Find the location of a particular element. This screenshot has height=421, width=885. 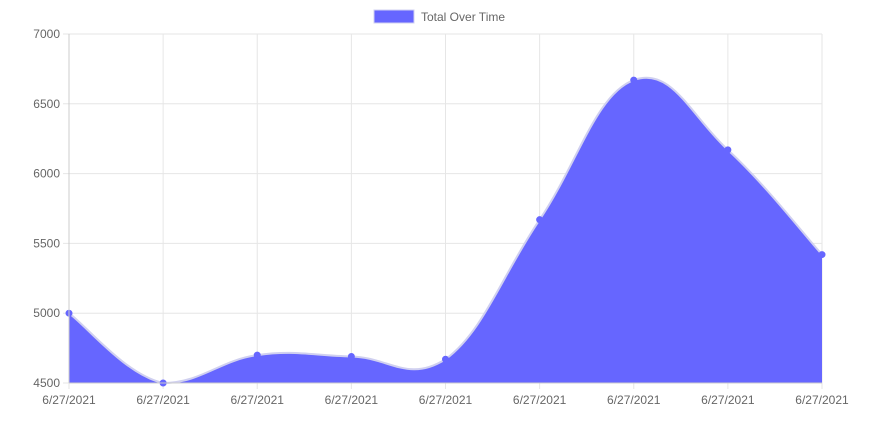

legend: Total Over Time is located at coordinates (439, 16).